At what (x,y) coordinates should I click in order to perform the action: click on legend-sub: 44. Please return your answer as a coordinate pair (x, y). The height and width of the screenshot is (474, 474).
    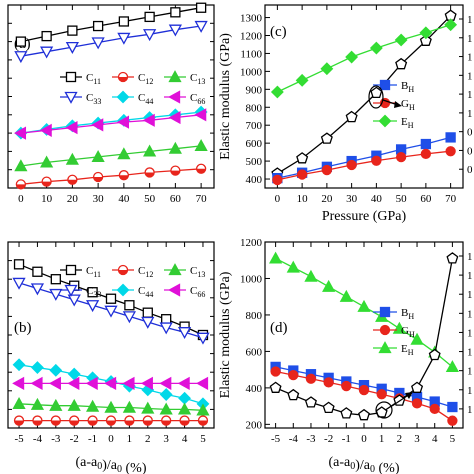
    Looking at the image, I should click on (149, 101).